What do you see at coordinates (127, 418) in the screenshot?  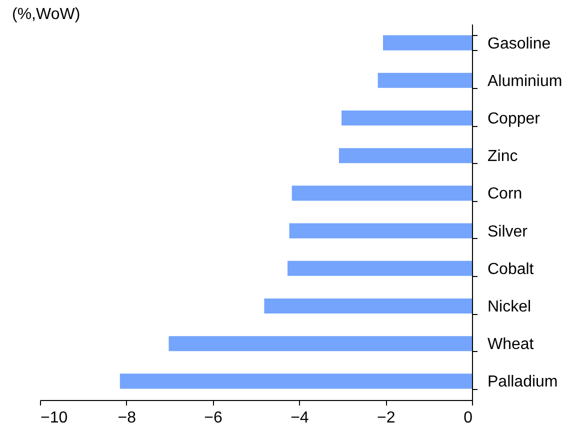 I see `x-tick-label: −8` at bounding box center [127, 418].